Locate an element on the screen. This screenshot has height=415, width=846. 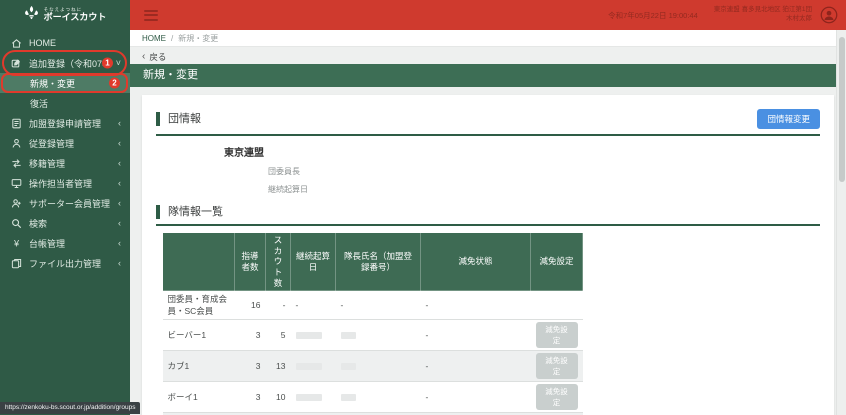
sidebar-item-label: 移籍管理 is located at coordinates (47, 163).